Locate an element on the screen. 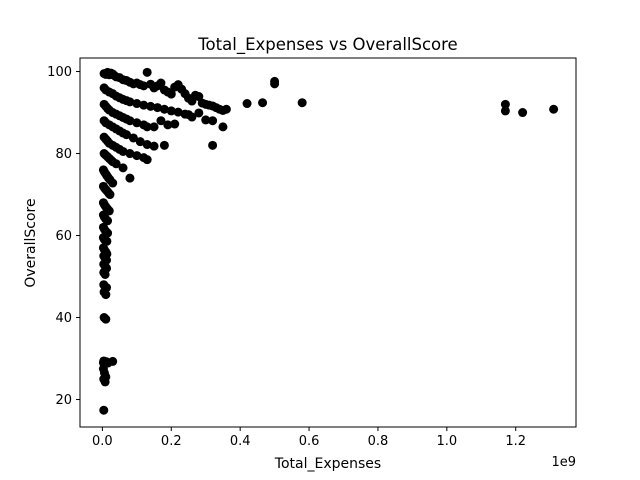 The image size is (640, 480). y-axis-label: OverallScore is located at coordinates (31, 242).